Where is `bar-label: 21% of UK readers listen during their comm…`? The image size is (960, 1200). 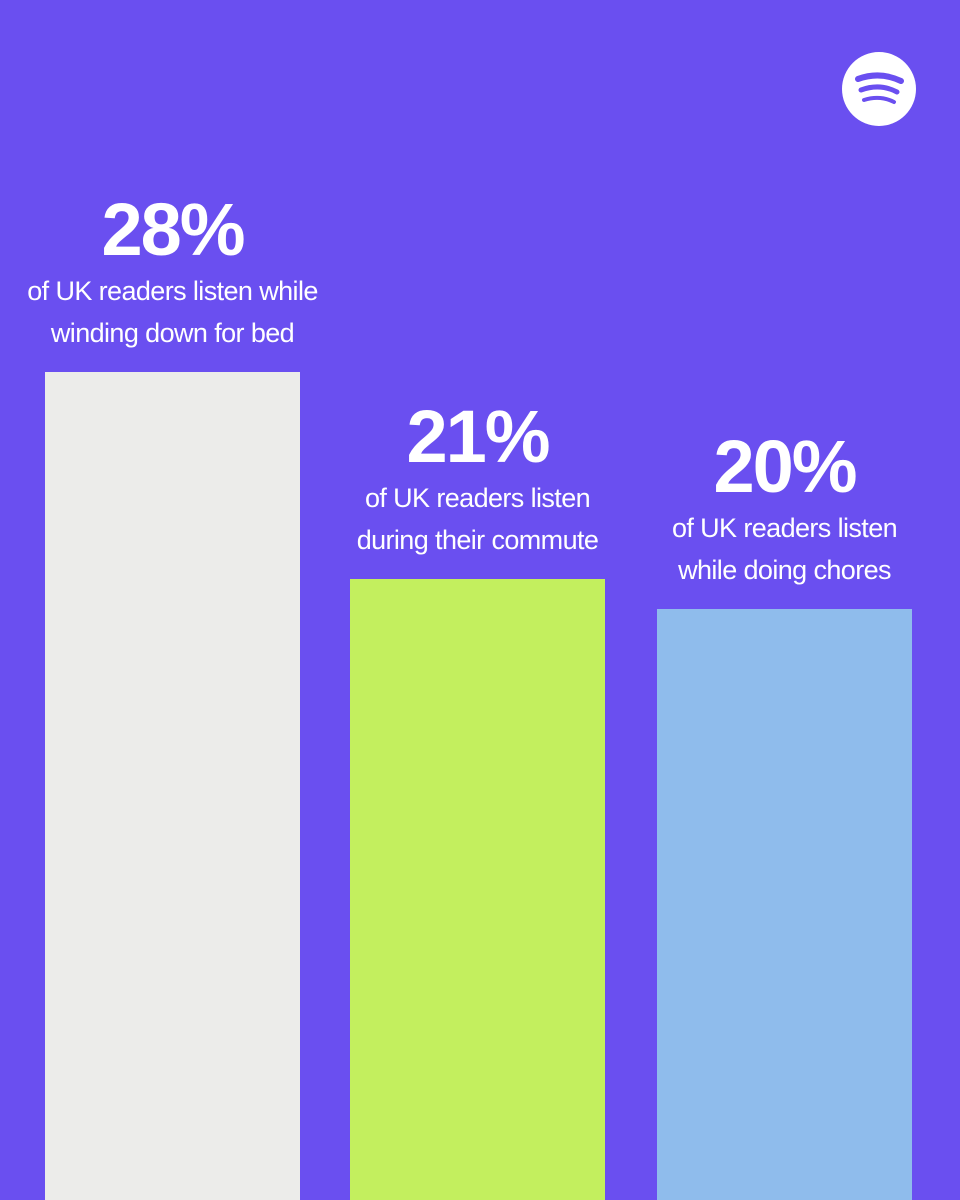 bar-label: 21% of UK readers listen during their comm… is located at coordinates (477, 479).